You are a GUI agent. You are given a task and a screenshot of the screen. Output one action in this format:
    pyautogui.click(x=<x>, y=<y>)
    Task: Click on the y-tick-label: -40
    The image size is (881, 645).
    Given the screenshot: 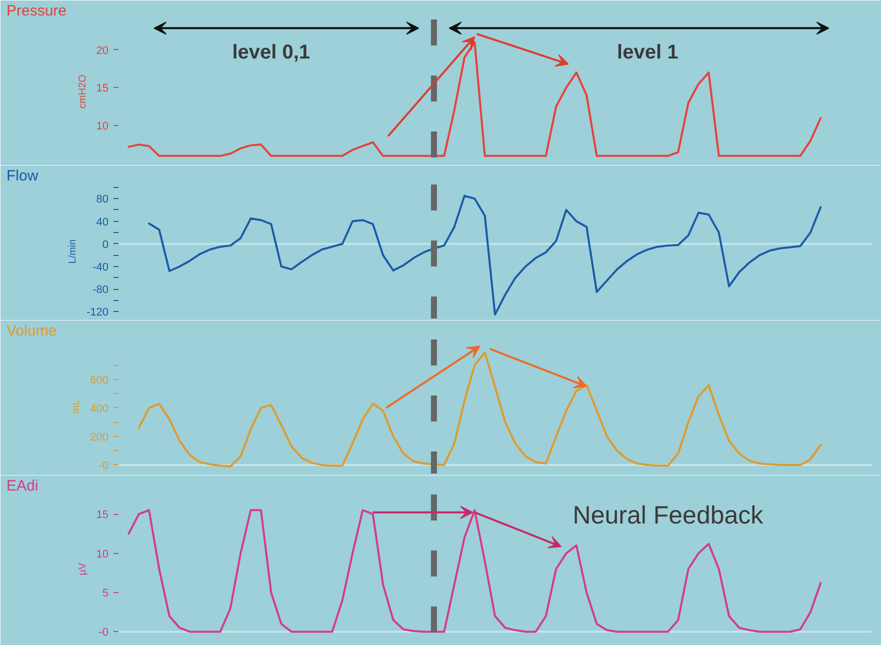 What is the action you would take?
    pyautogui.click(x=100, y=267)
    